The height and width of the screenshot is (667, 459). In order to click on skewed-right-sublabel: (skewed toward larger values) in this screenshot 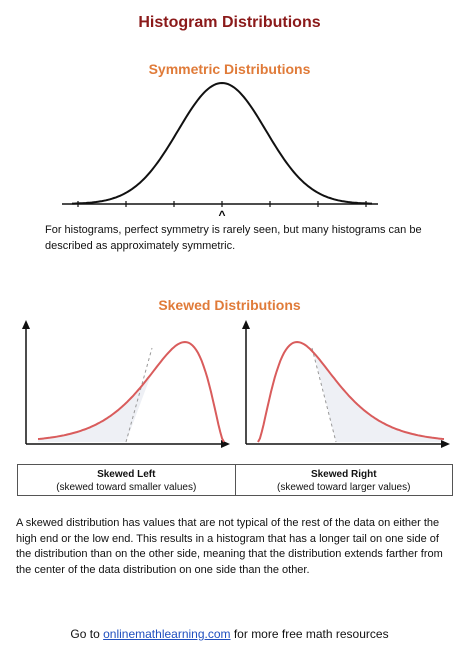, I will do `click(344, 487)`.